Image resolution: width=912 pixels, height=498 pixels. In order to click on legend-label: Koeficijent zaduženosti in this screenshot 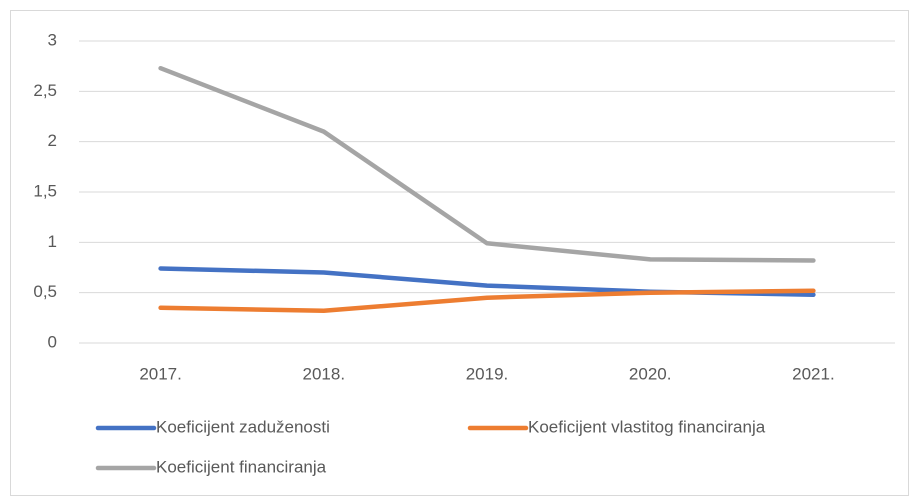, I will do `click(243, 426)`.